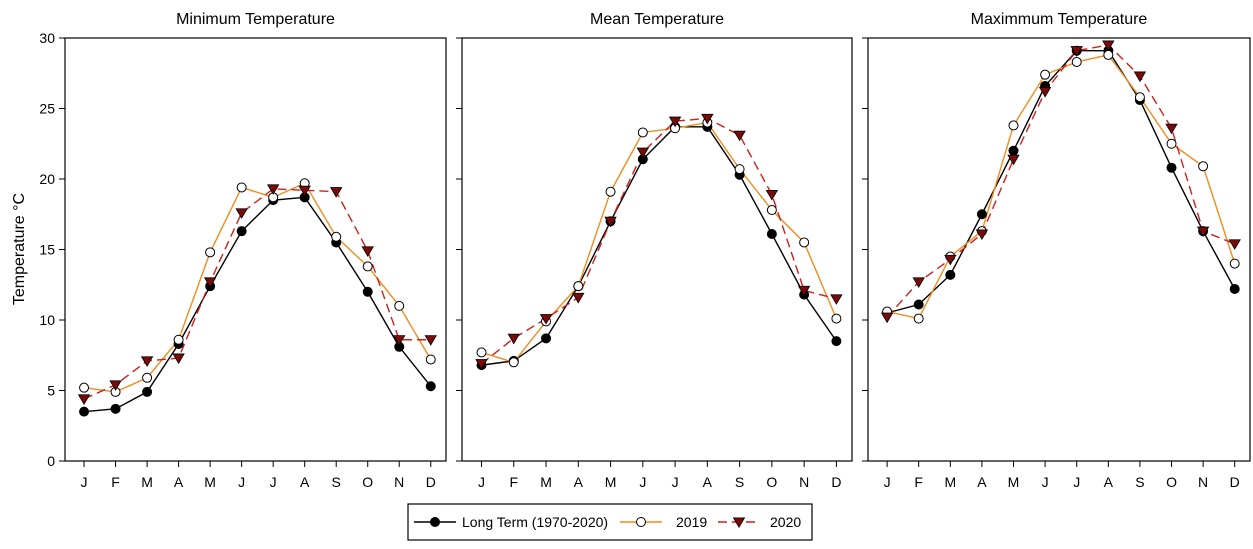  I want to click on legend-box, so click(610, 522).